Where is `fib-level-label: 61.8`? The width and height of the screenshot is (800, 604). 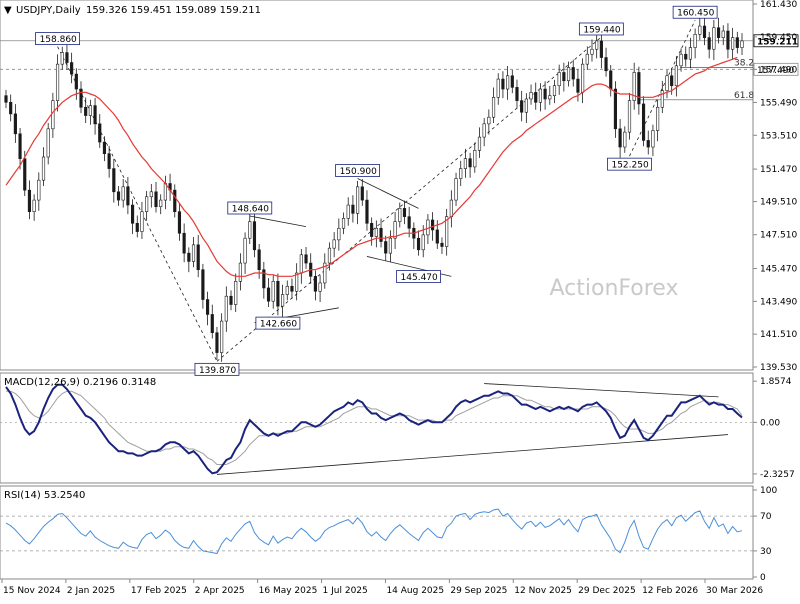
fib-level-label: 61.8 is located at coordinates (744, 96).